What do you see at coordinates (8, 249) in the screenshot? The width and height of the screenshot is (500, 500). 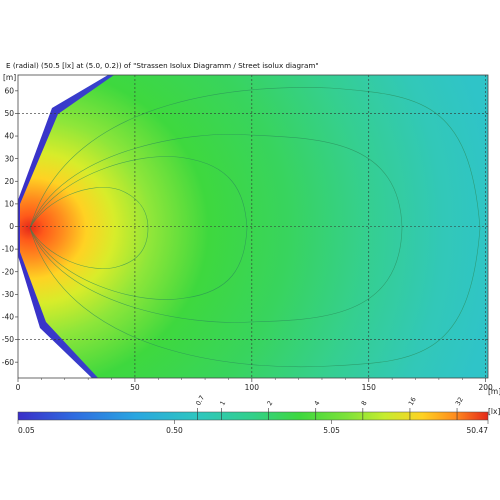 I see `y-tick-label: -10` at bounding box center [8, 249].